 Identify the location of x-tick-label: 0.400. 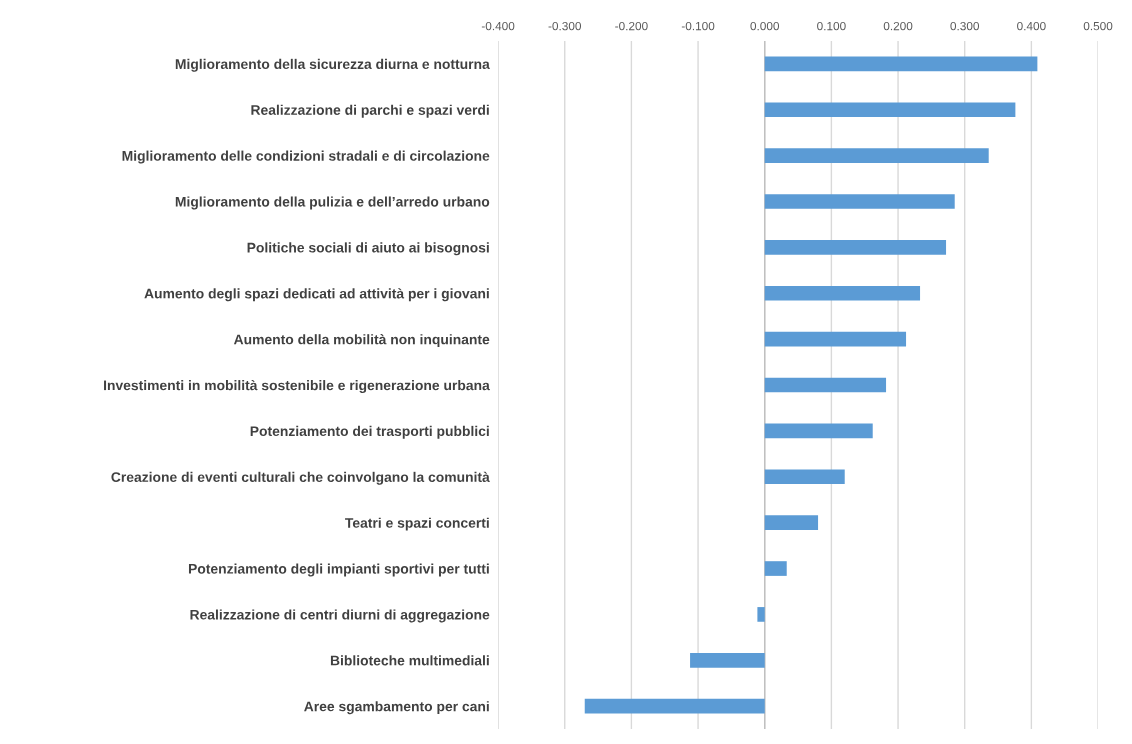
(1031, 26).